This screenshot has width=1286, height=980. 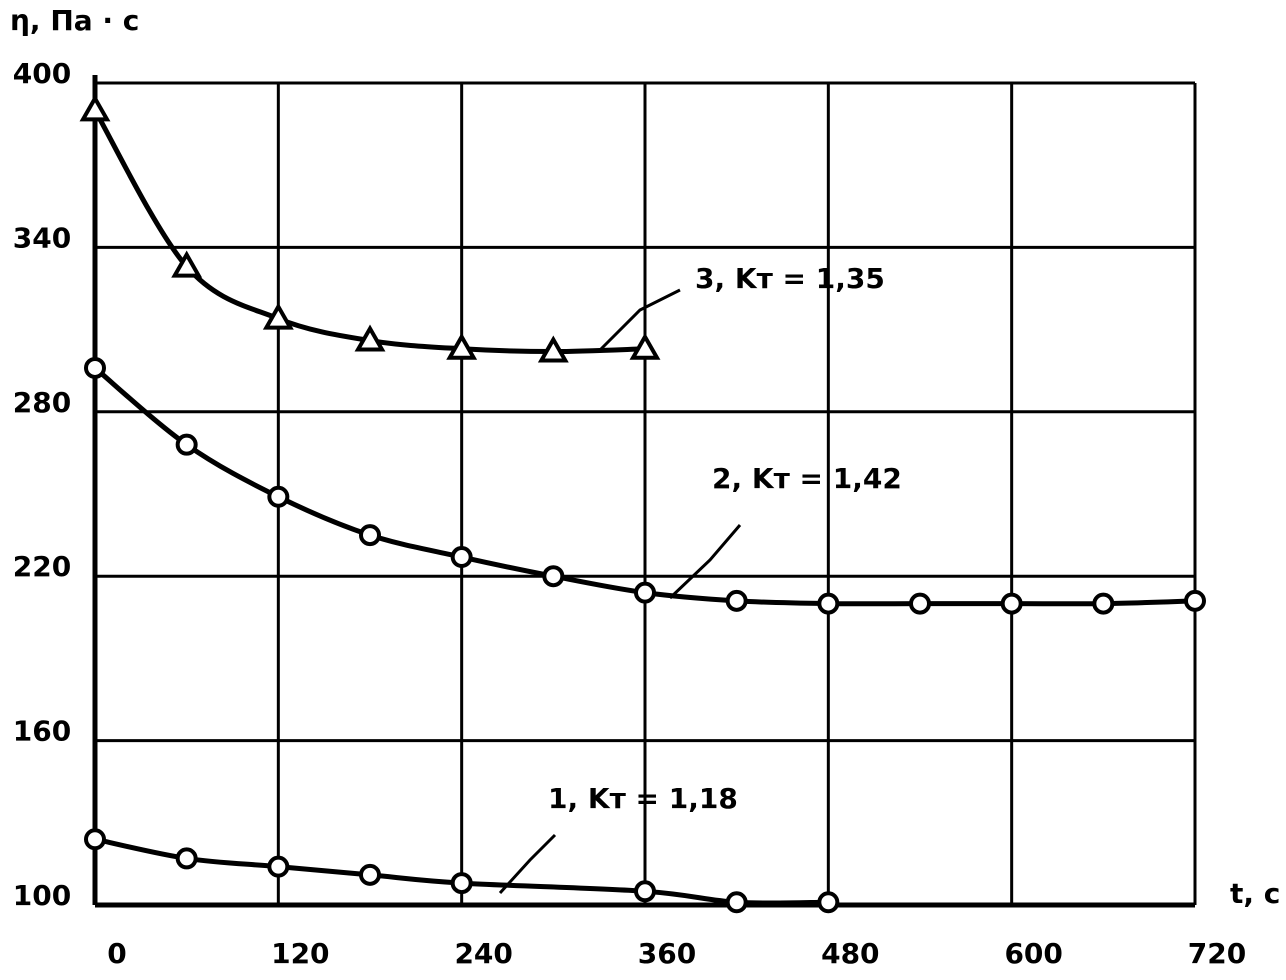 What do you see at coordinates (850, 953) in the screenshot?
I see `x-tick-label: 480` at bounding box center [850, 953].